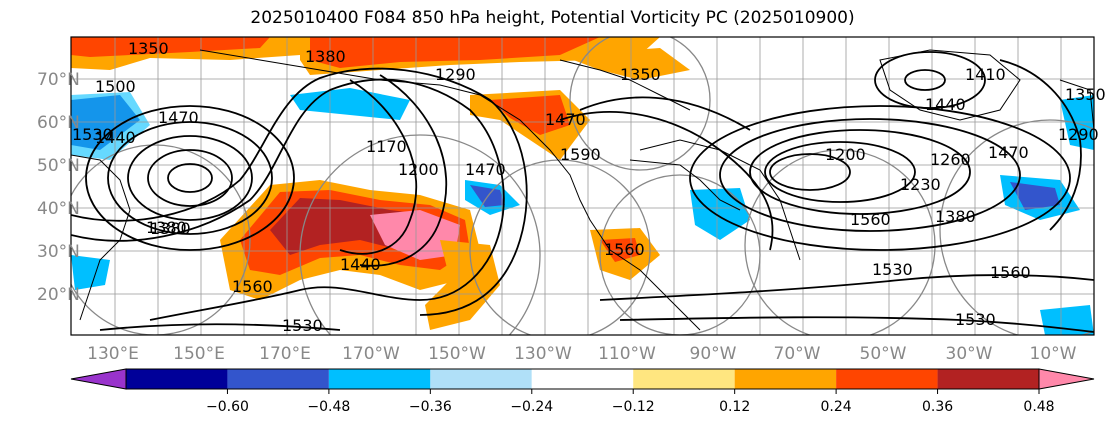 The height and width of the screenshot is (429, 1105). Describe the element at coordinates (937, 407) in the screenshot. I see `colorbar-tick-label: 0.36` at that location.